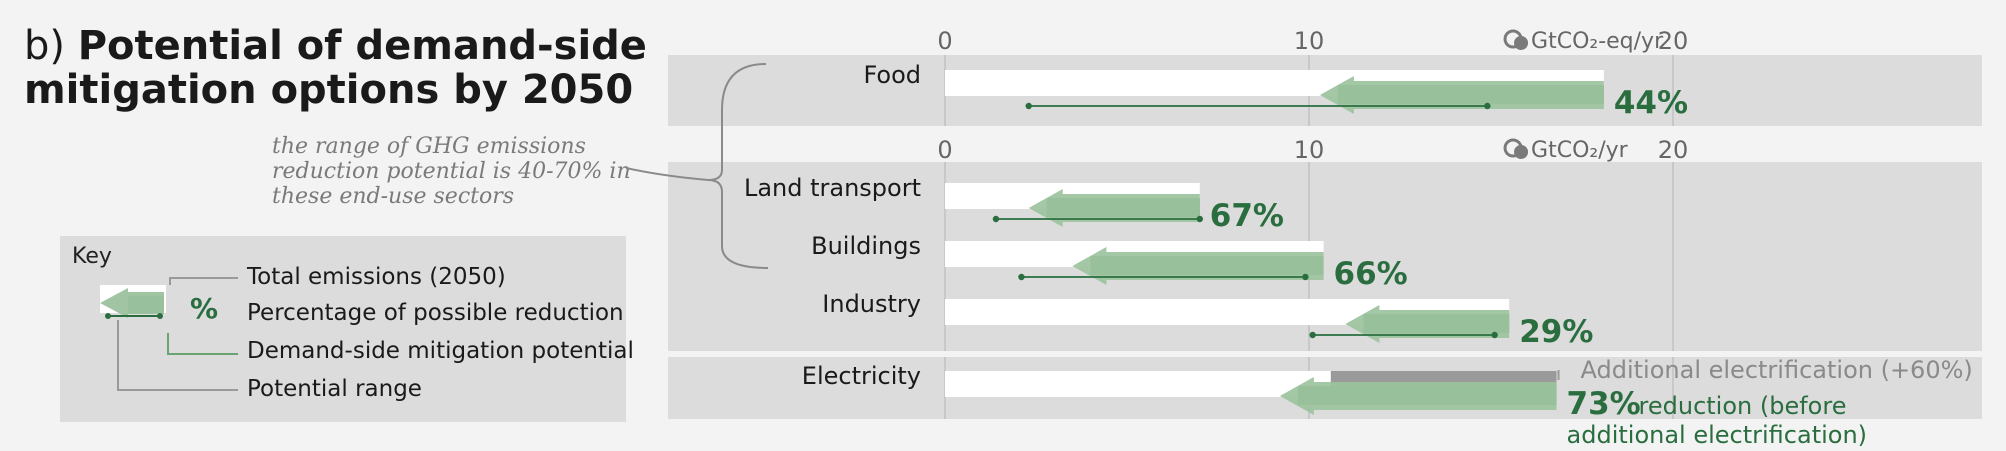 Image resolution: width=2006 pixels, height=451 pixels. I want to click on category-label-2-0: Electricity, so click(861, 376).